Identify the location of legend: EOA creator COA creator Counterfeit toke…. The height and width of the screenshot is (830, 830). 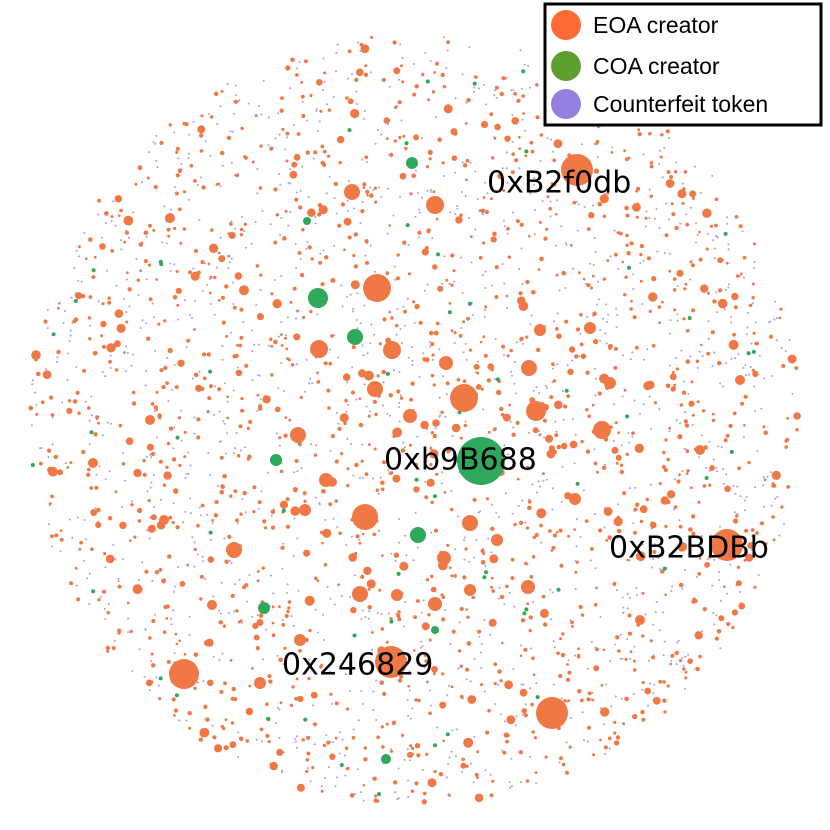
(683, 64).